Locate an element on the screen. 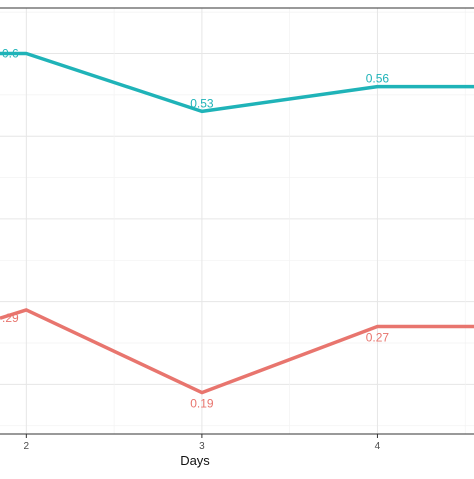 The height and width of the screenshot is (479, 474). data-label: 0.6 is located at coordinates (10, 53).